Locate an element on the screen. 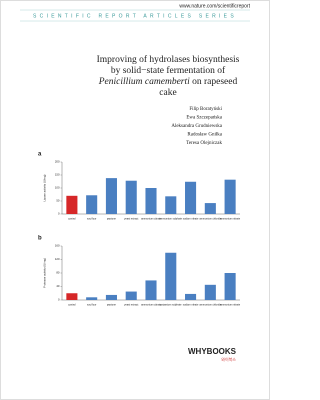  y-tick-label: 150 is located at coordinates (57, 175).